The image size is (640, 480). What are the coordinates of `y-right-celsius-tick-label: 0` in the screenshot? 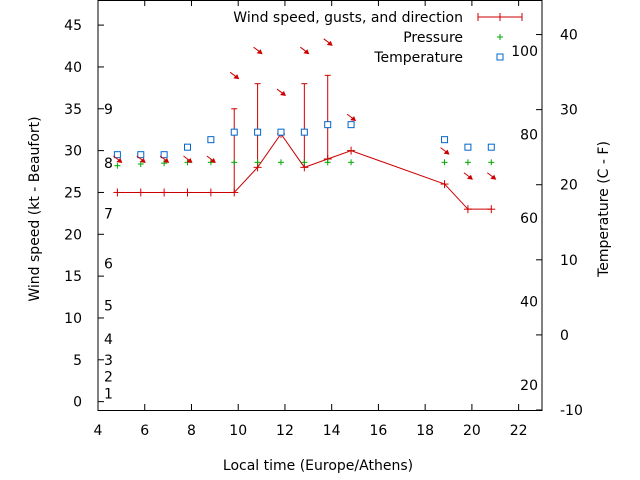 It's located at (564, 336).